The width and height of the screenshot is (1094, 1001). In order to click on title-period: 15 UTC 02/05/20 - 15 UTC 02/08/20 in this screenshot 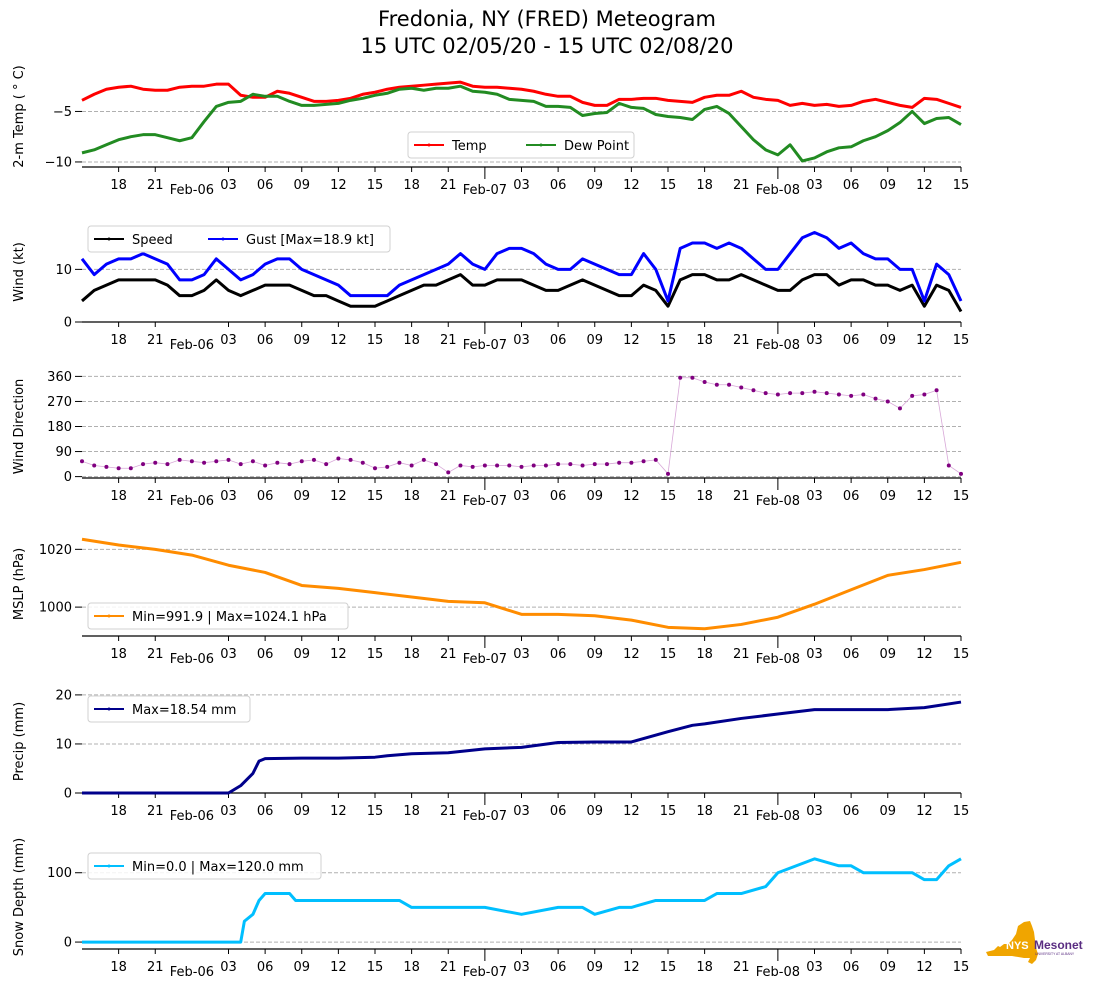, I will do `click(547, 46)`.